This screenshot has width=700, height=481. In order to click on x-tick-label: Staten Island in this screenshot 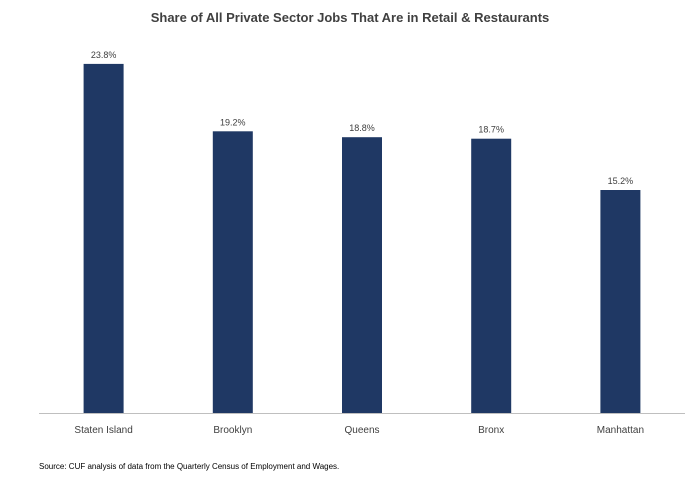, I will do `click(103, 430)`.